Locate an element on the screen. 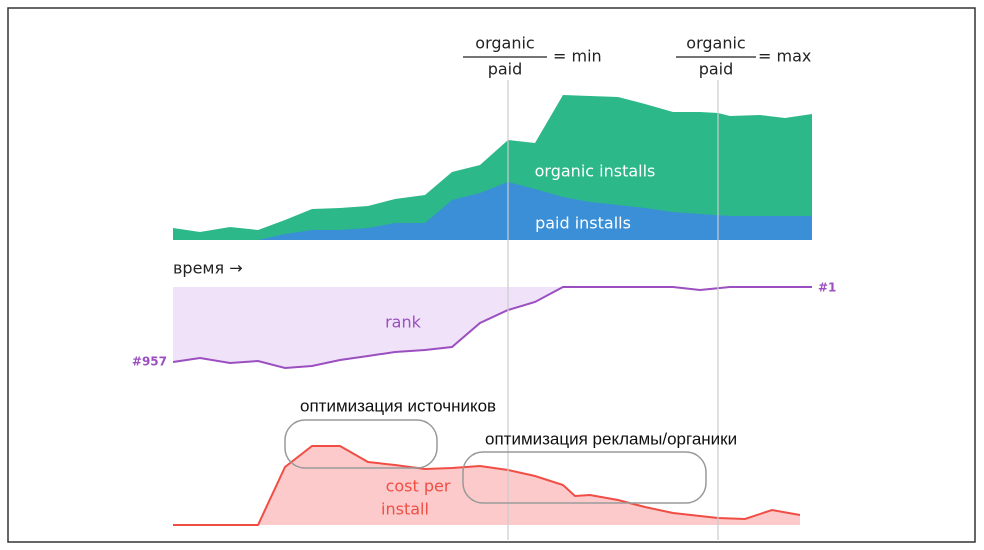  rank-area is located at coordinates (368, 327).